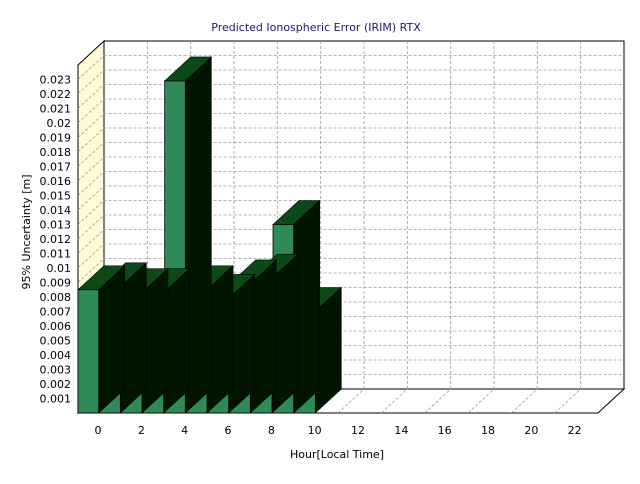 This screenshot has height=484, width=640. I want to click on x-tick-label: 10, so click(315, 430).